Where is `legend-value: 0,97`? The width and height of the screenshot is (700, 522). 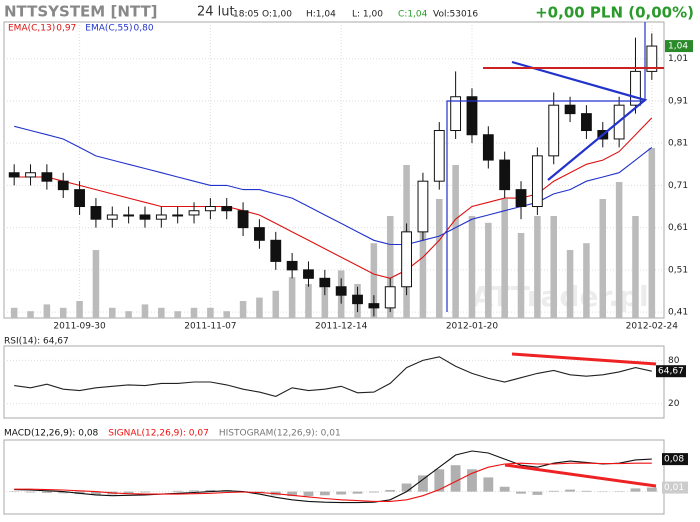 legend-value: 0,97 is located at coordinates (66, 29).